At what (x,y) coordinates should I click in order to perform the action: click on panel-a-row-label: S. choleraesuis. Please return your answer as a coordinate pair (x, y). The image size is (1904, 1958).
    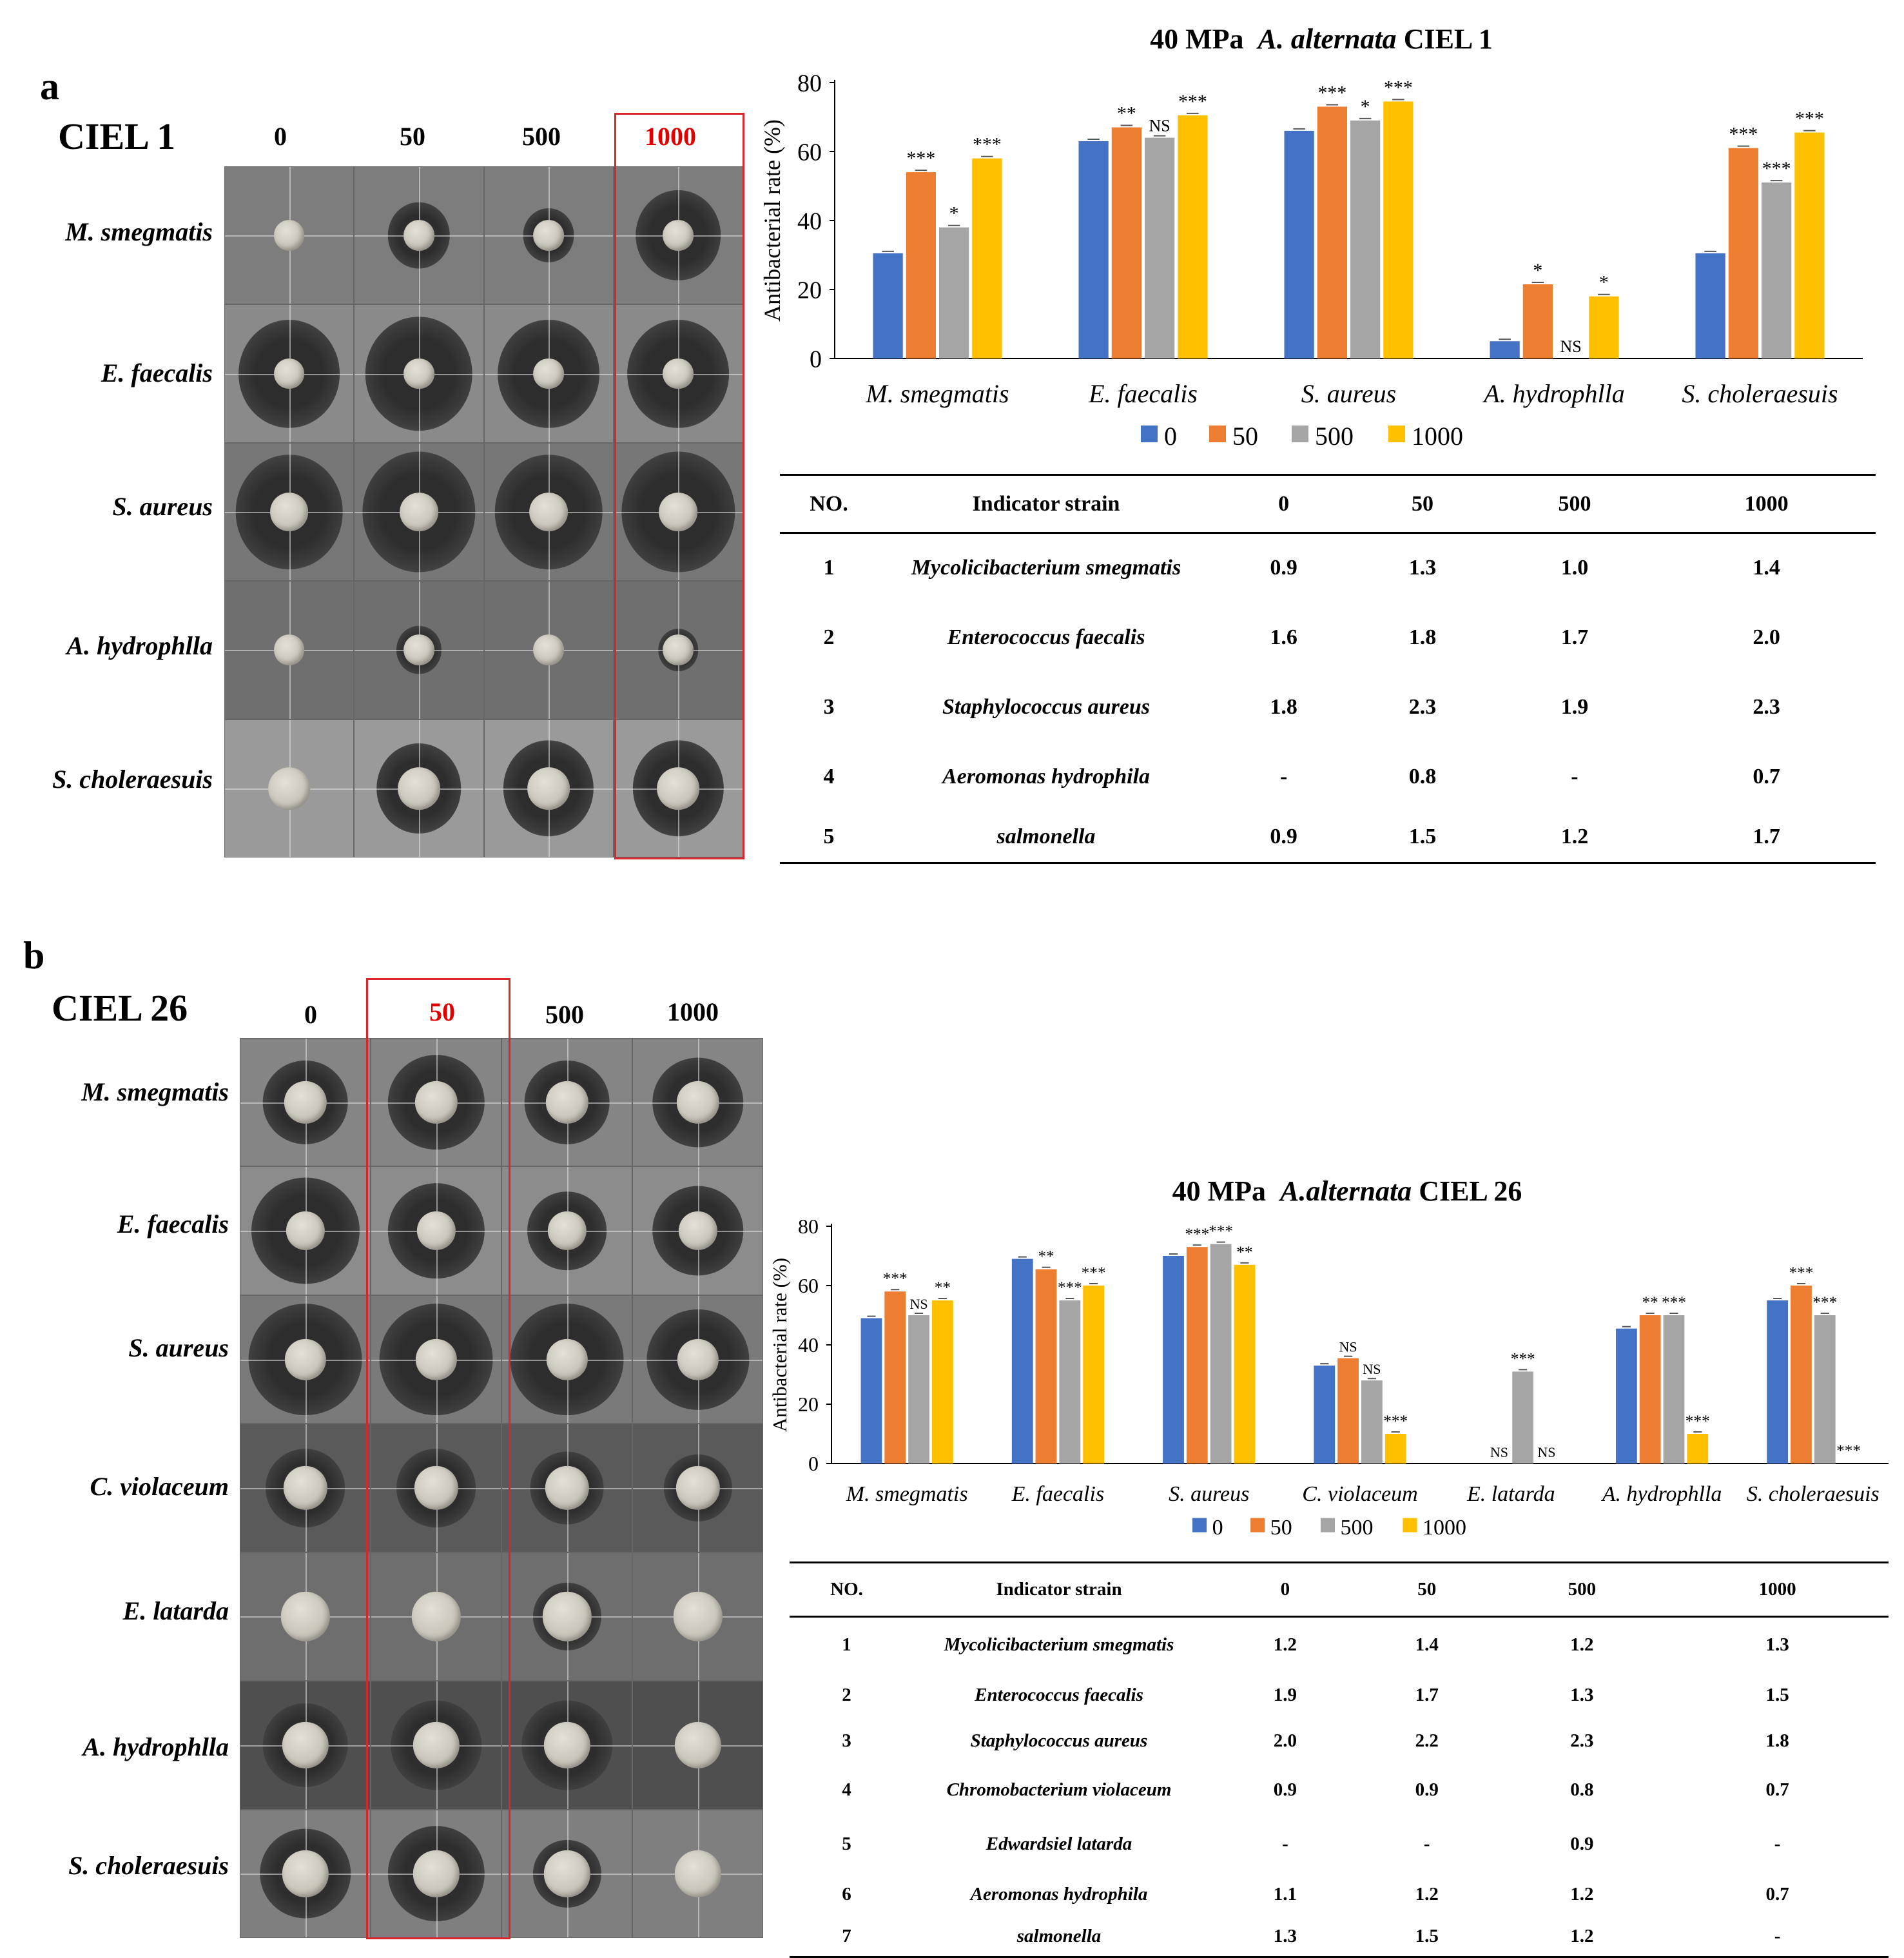
    Looking at the image, I should click on (132, 779).